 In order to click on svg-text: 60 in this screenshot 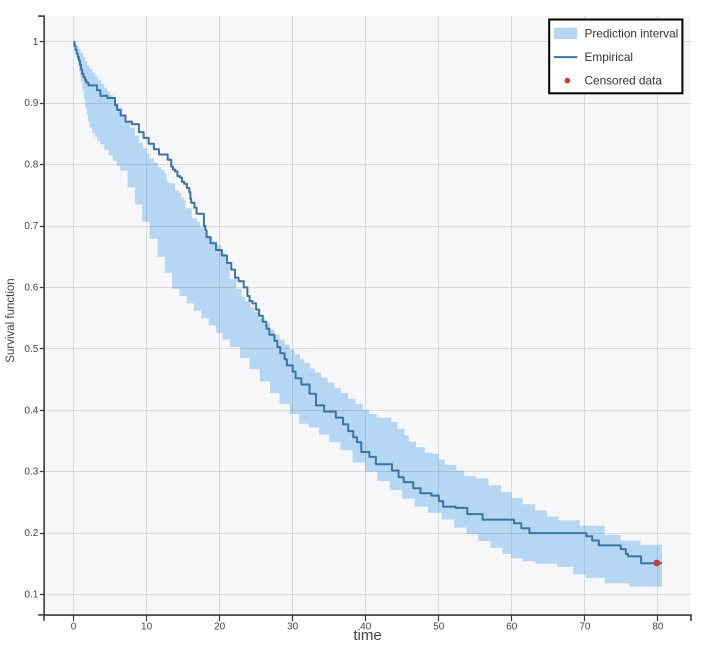, I will do `click(512, 627)`.